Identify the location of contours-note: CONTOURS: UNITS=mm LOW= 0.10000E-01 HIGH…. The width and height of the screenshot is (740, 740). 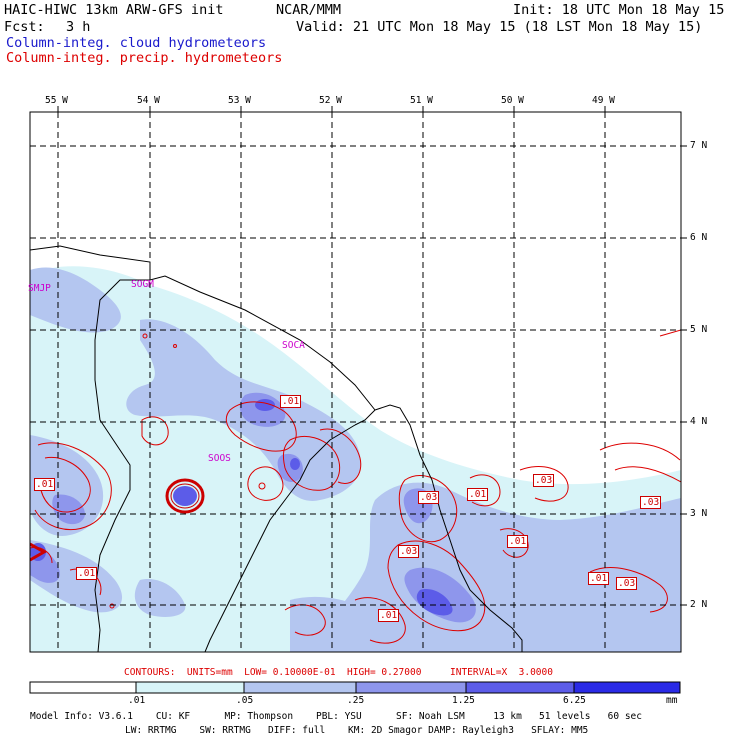
(338, 672).